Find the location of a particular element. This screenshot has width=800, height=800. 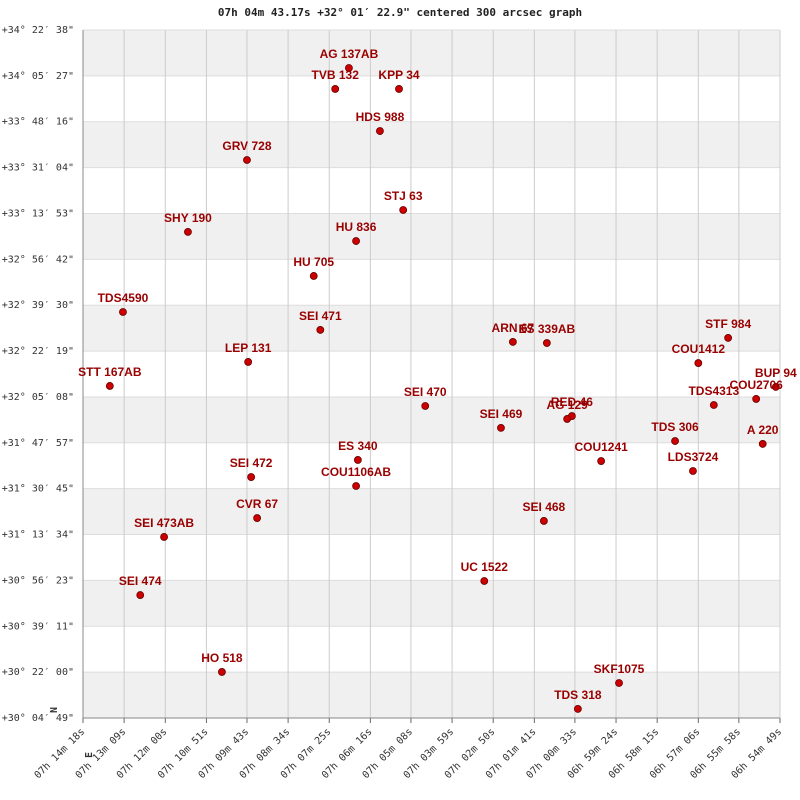

y-tick-label: +32° 22′ 19" is located at coordinates (38, 351).